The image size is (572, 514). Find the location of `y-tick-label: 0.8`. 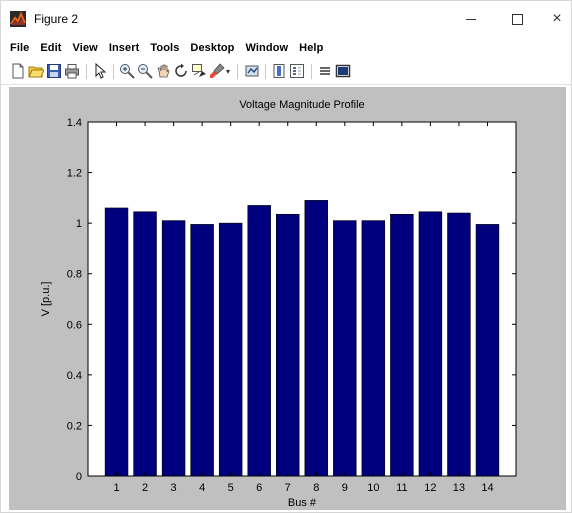

y-tick-label: 0.8 is located at coordinates (74, 275).